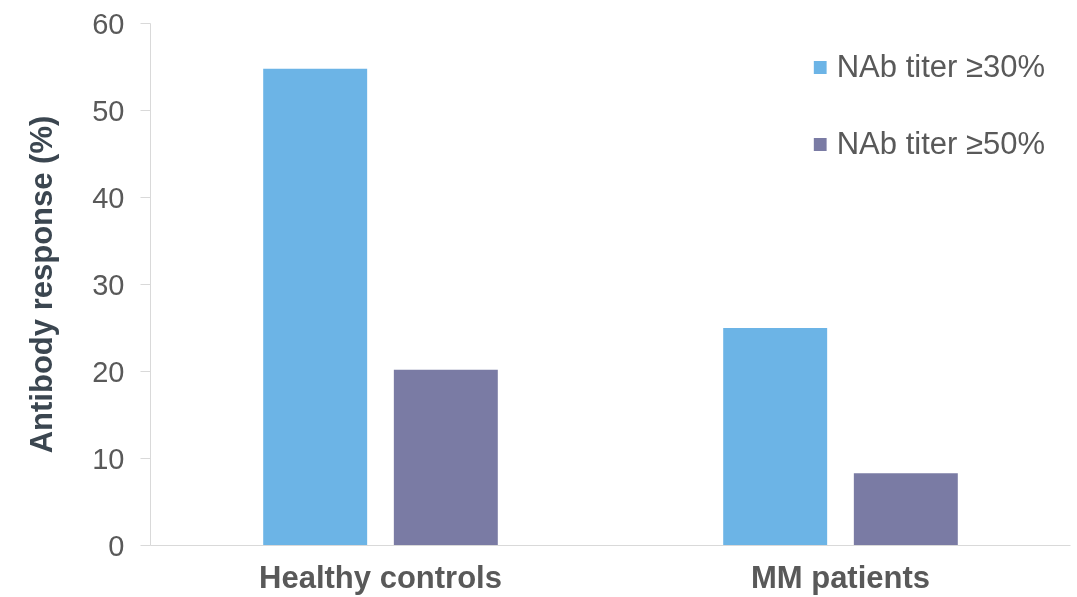 The image size is (1077, 597). What do you see at coordinates (108, 371) in the screenshot?
I see `y-tick-label: 20` at bounding box center [108, 371].